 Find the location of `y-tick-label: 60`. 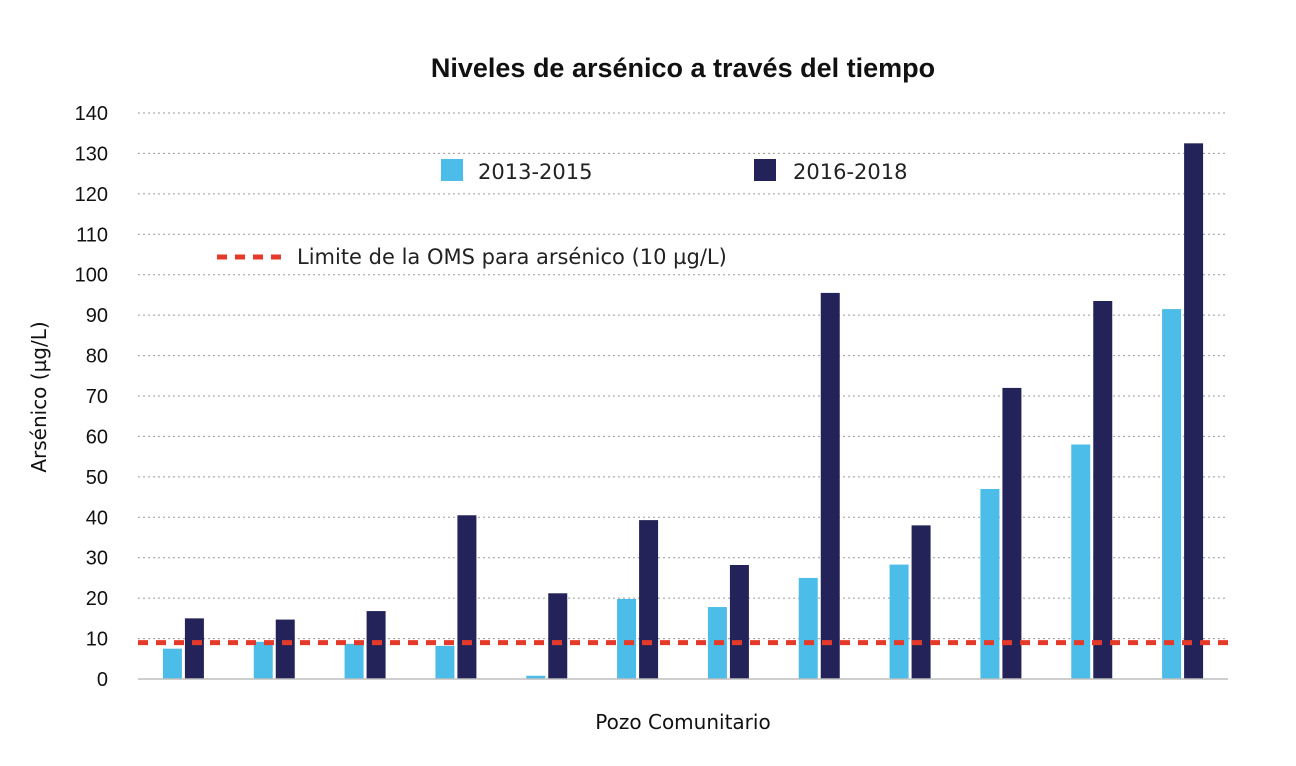

y-tick-label: 60 is located at coordinates (97, 437).